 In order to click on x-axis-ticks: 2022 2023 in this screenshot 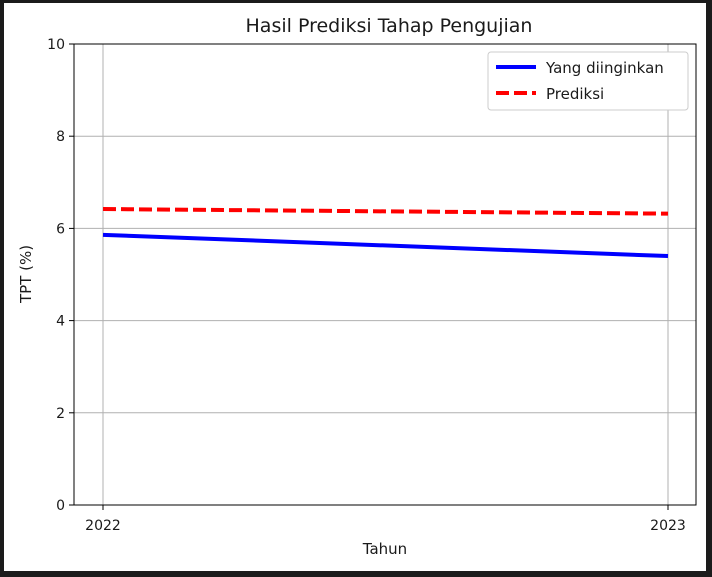, I will do `click(385, 519)`.